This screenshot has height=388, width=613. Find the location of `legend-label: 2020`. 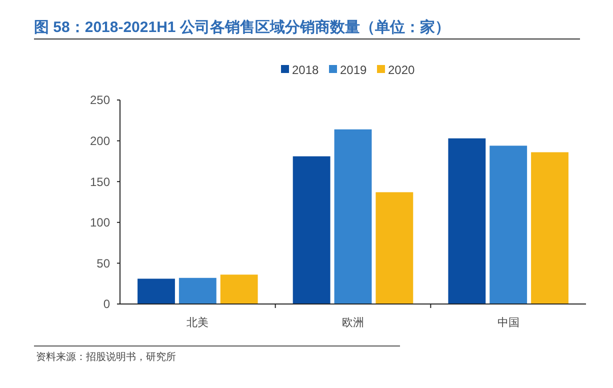

legend-label: 2020 is located at coordinates (402, 70).